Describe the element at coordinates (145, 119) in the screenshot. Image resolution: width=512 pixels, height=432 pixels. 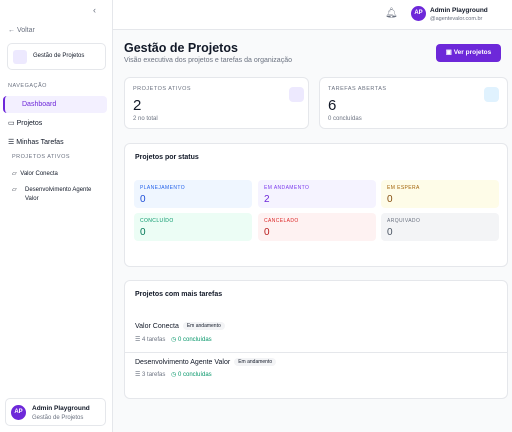
I see `stat-note: 2 no total` at that location.